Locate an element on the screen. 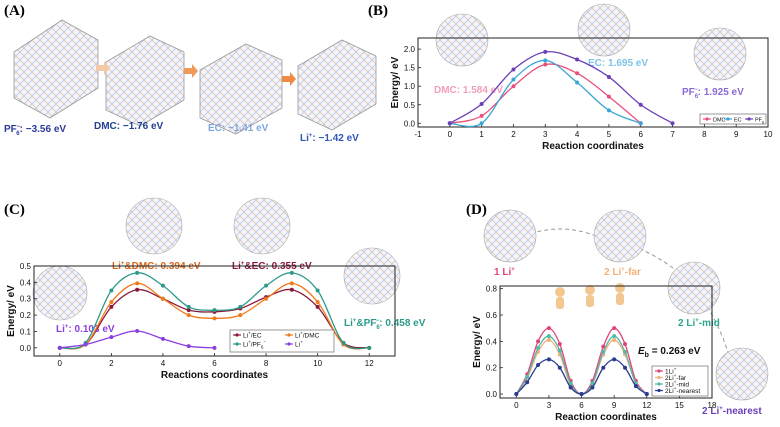  legend-label: EC is located at coordinates (738, 121).